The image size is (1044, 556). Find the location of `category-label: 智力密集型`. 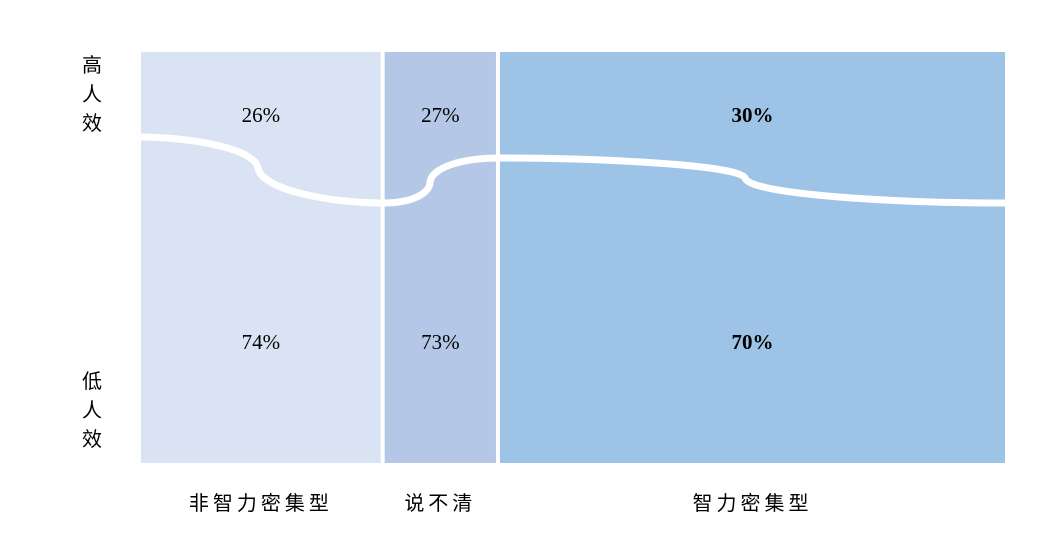

category-label: 智力密集型 is located at coordinates (752, 503).